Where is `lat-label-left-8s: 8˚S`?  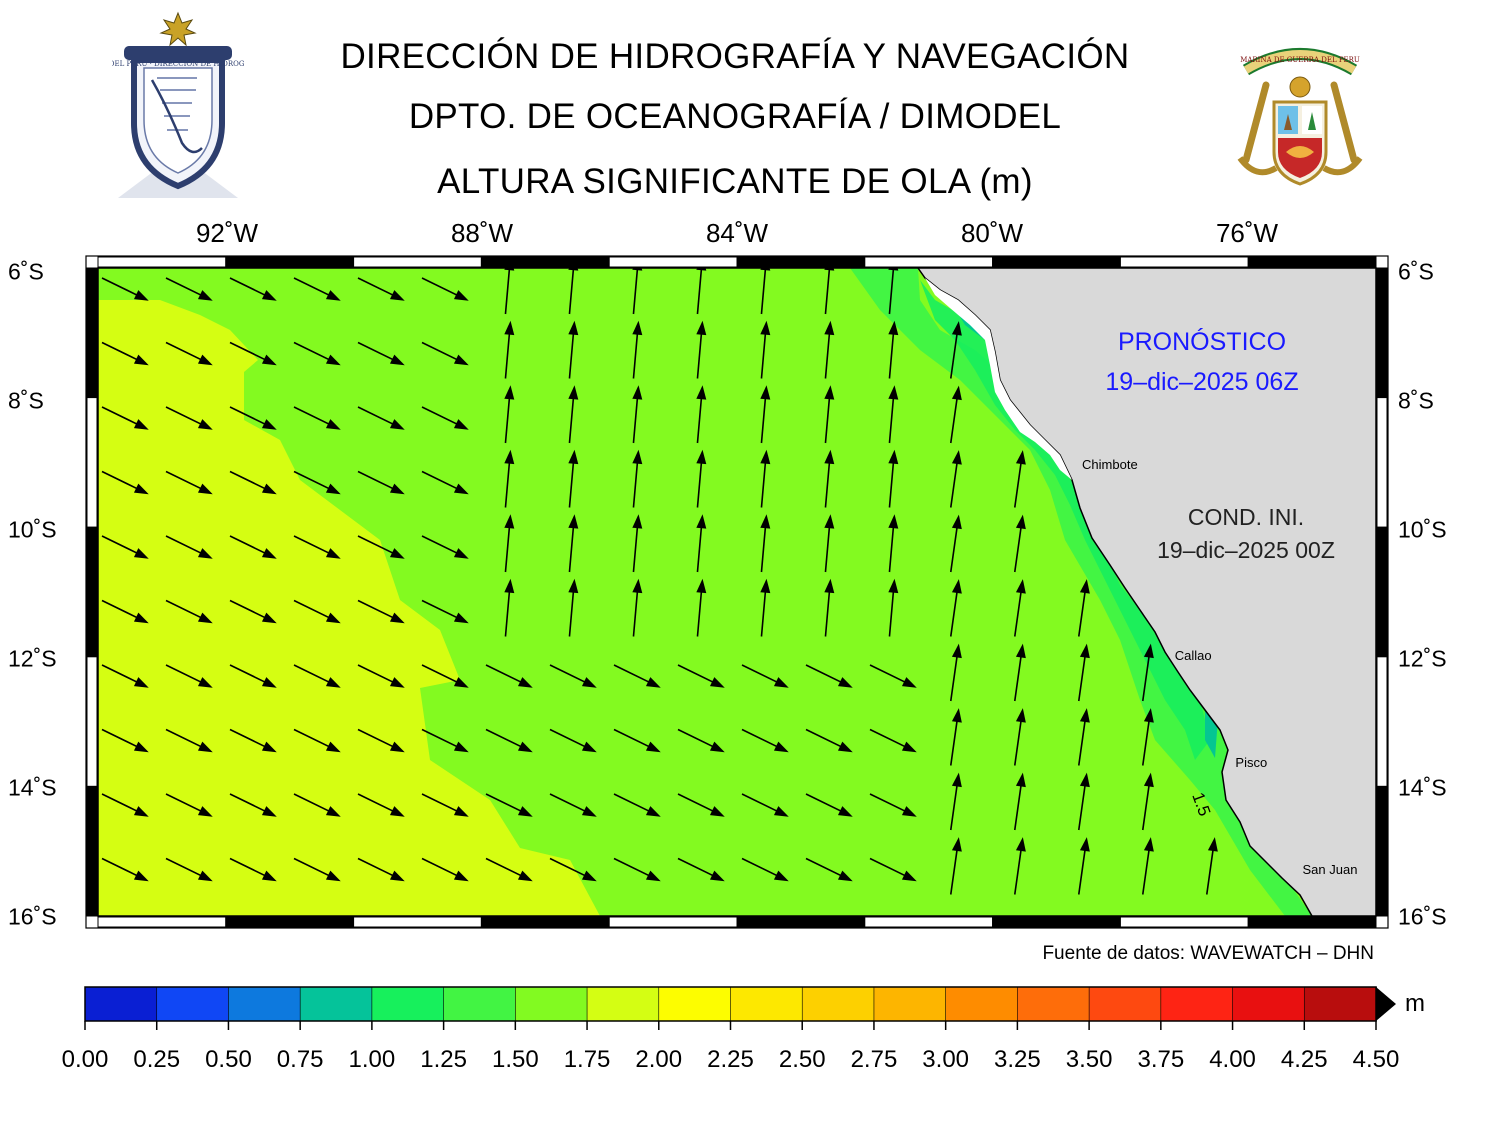
lat-label-left-8s: 8˚S is located at coordinates (26, 400).